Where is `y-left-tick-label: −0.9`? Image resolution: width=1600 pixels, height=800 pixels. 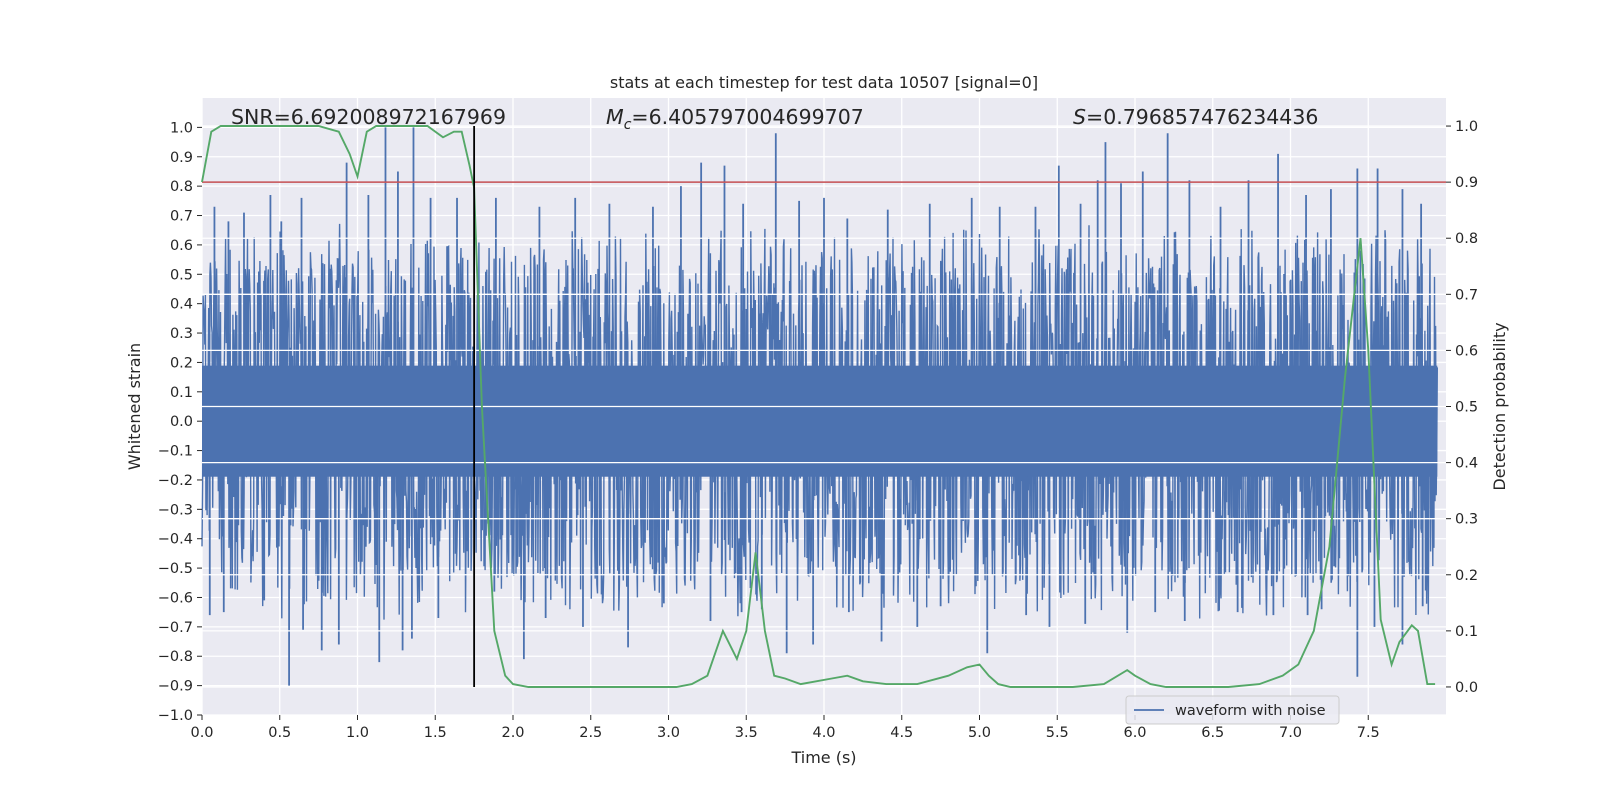
y-left-tick-label: −0.9 is located at coordinates (175, 687).